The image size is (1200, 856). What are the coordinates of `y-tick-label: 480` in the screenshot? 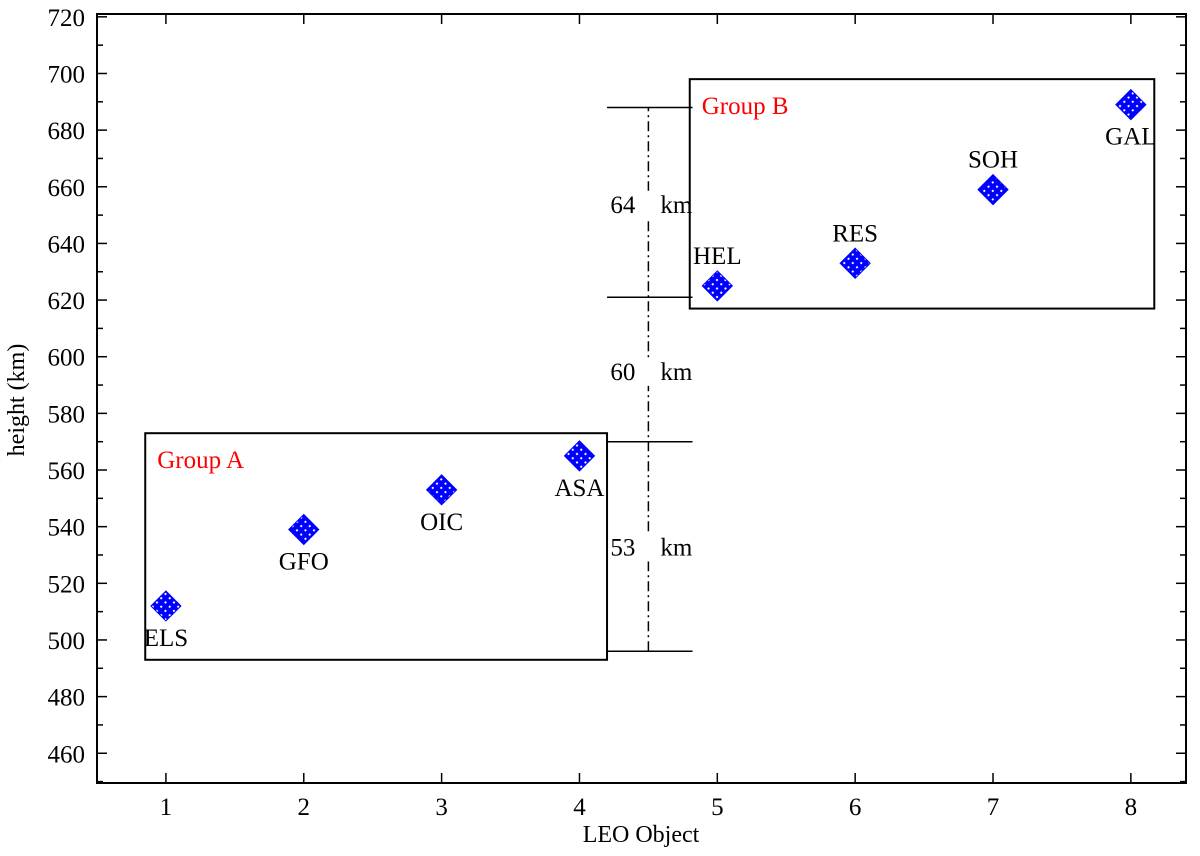 It's located at (67, 698).